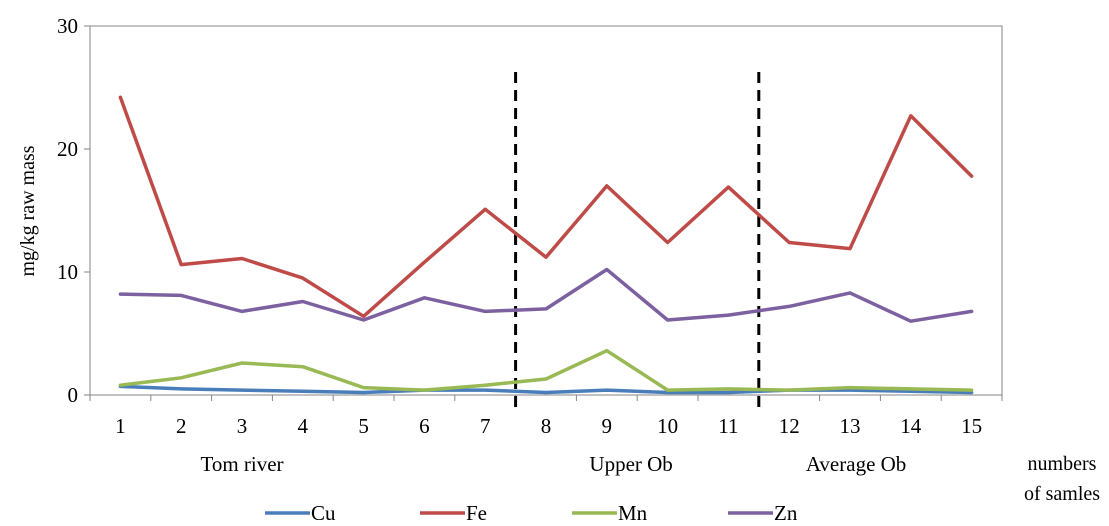 This screenshot has height=526, width=1109. Describe the element at coordinates (1062, 464) in the screenshot. I see `x-axis-title-line-1: numbers` at that location.